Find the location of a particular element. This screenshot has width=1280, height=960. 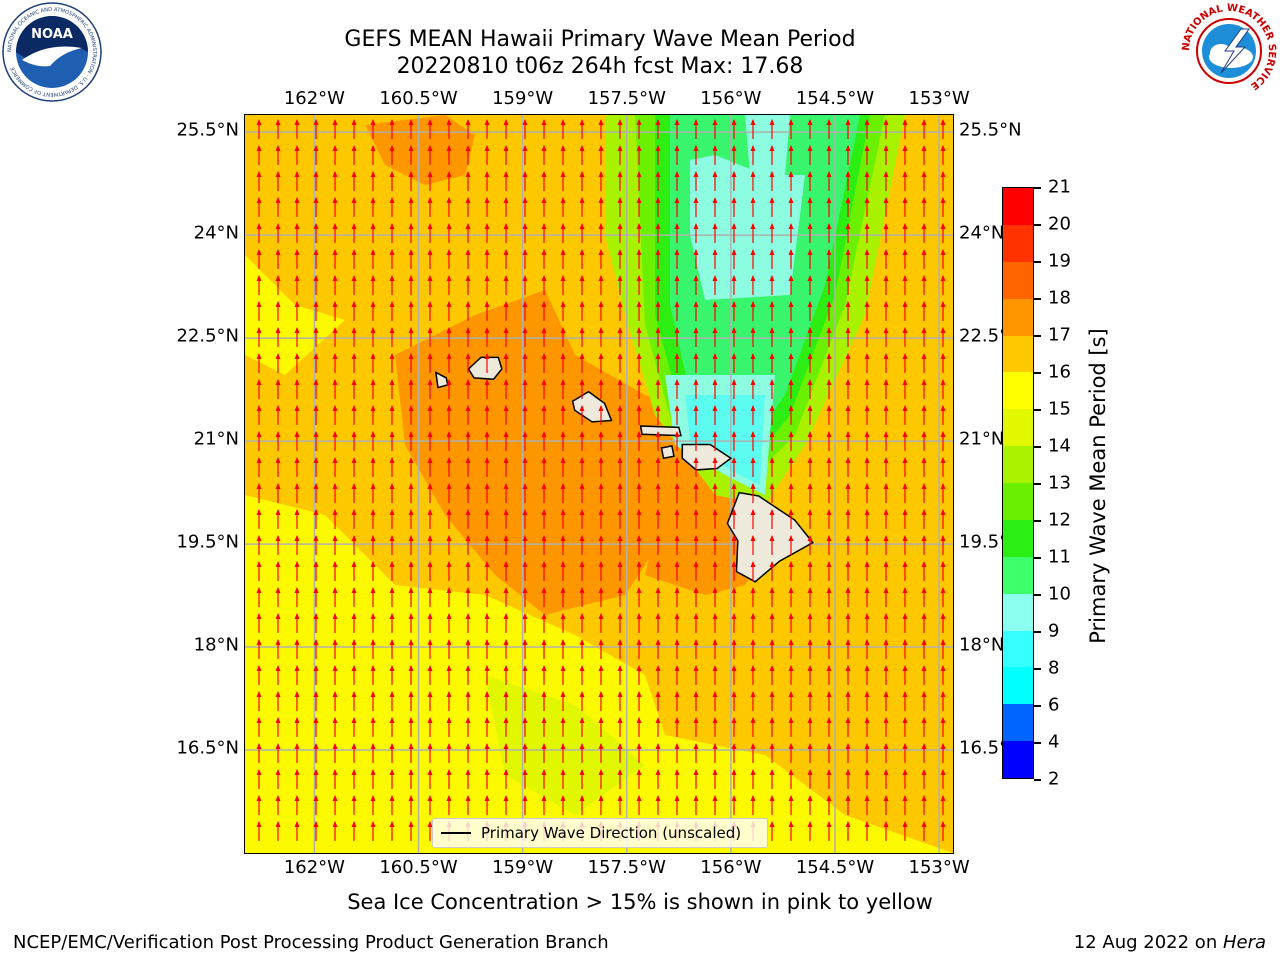

colorbar-tick-mark is located at coordinates (1037, 188).